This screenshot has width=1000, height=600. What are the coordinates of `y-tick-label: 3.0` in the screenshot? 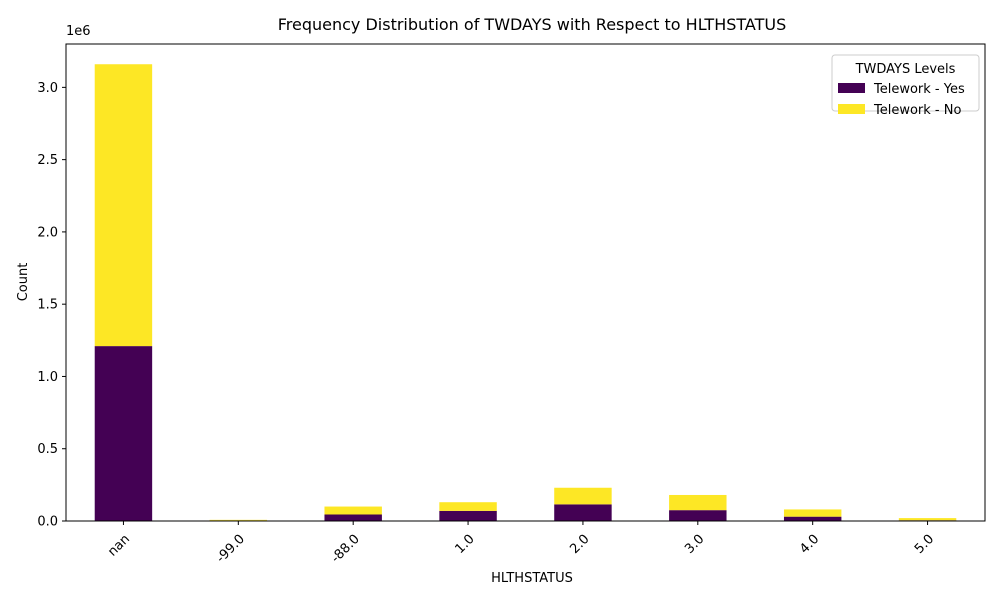 It's located at (47, 88).